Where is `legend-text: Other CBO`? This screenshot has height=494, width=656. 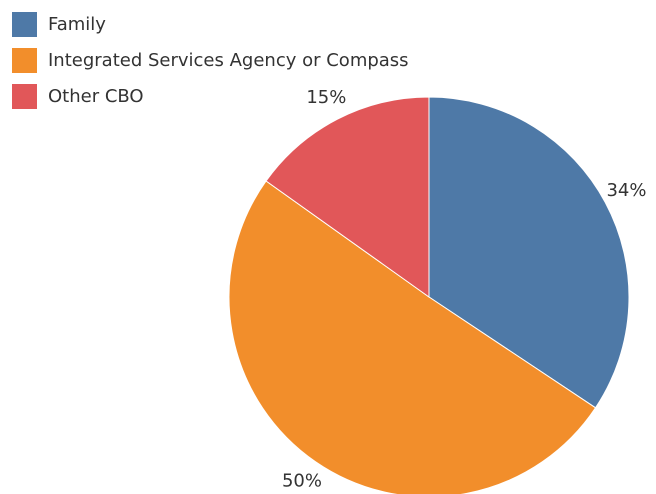 legend-text: Other CBO is located at coordinates (96, 96).